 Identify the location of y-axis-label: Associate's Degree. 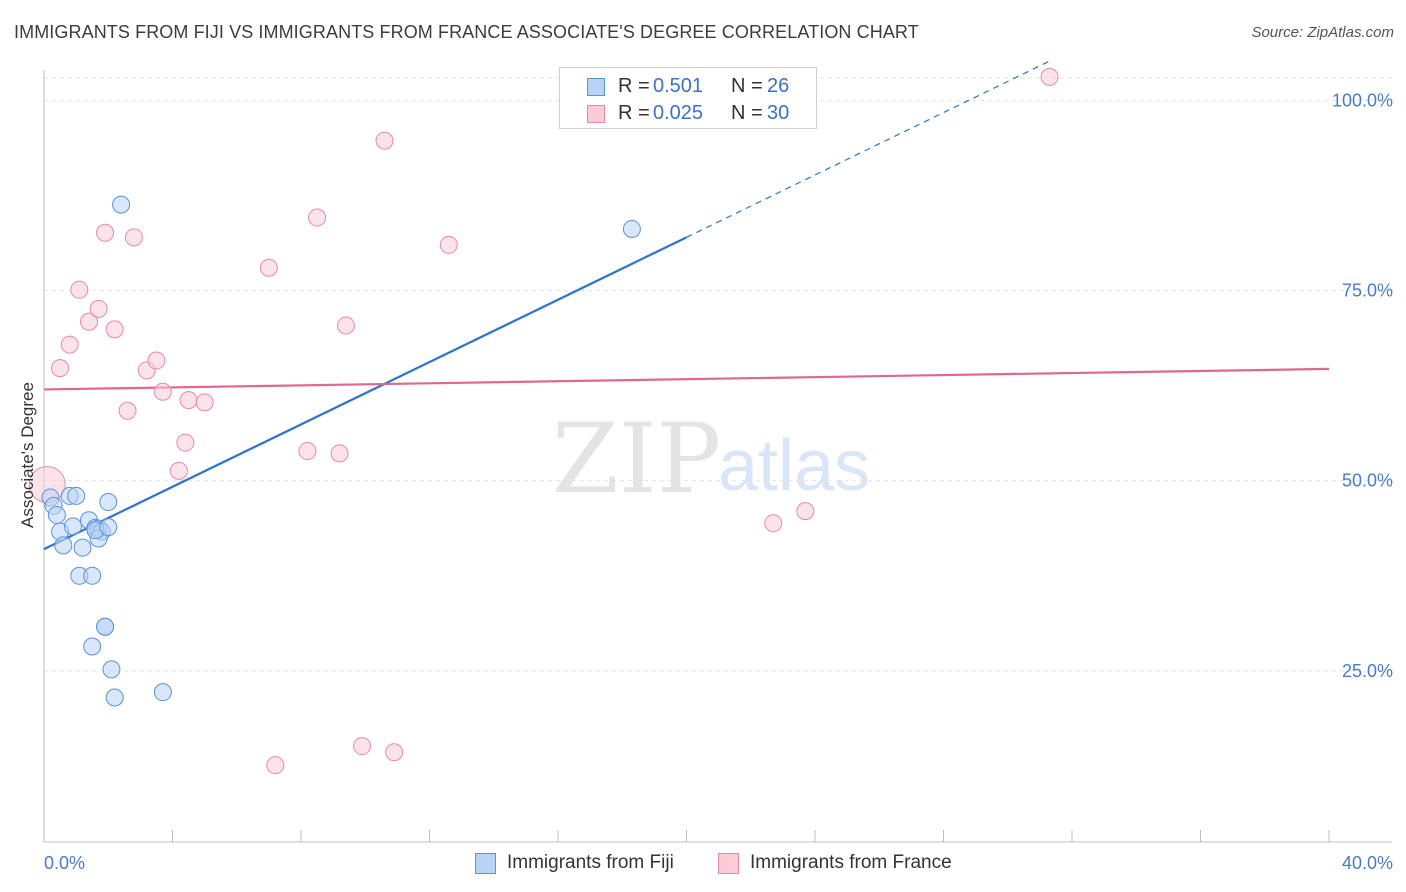
(27, 455).